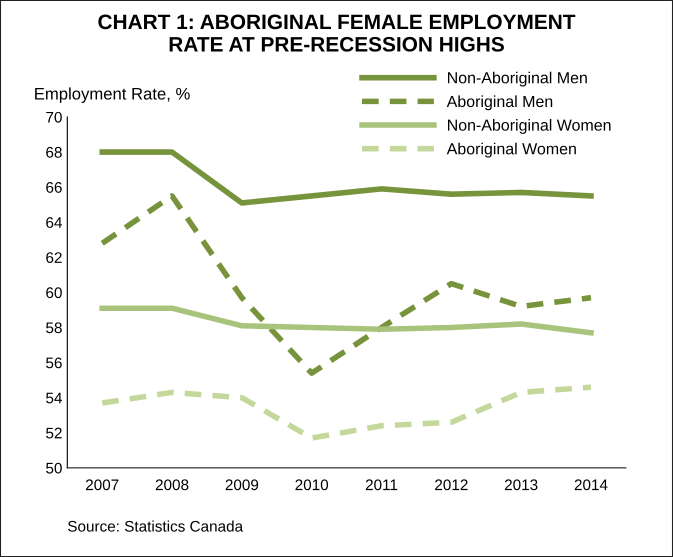  I want to click on legend-label: Aboriginal Women, so click(511, 150).